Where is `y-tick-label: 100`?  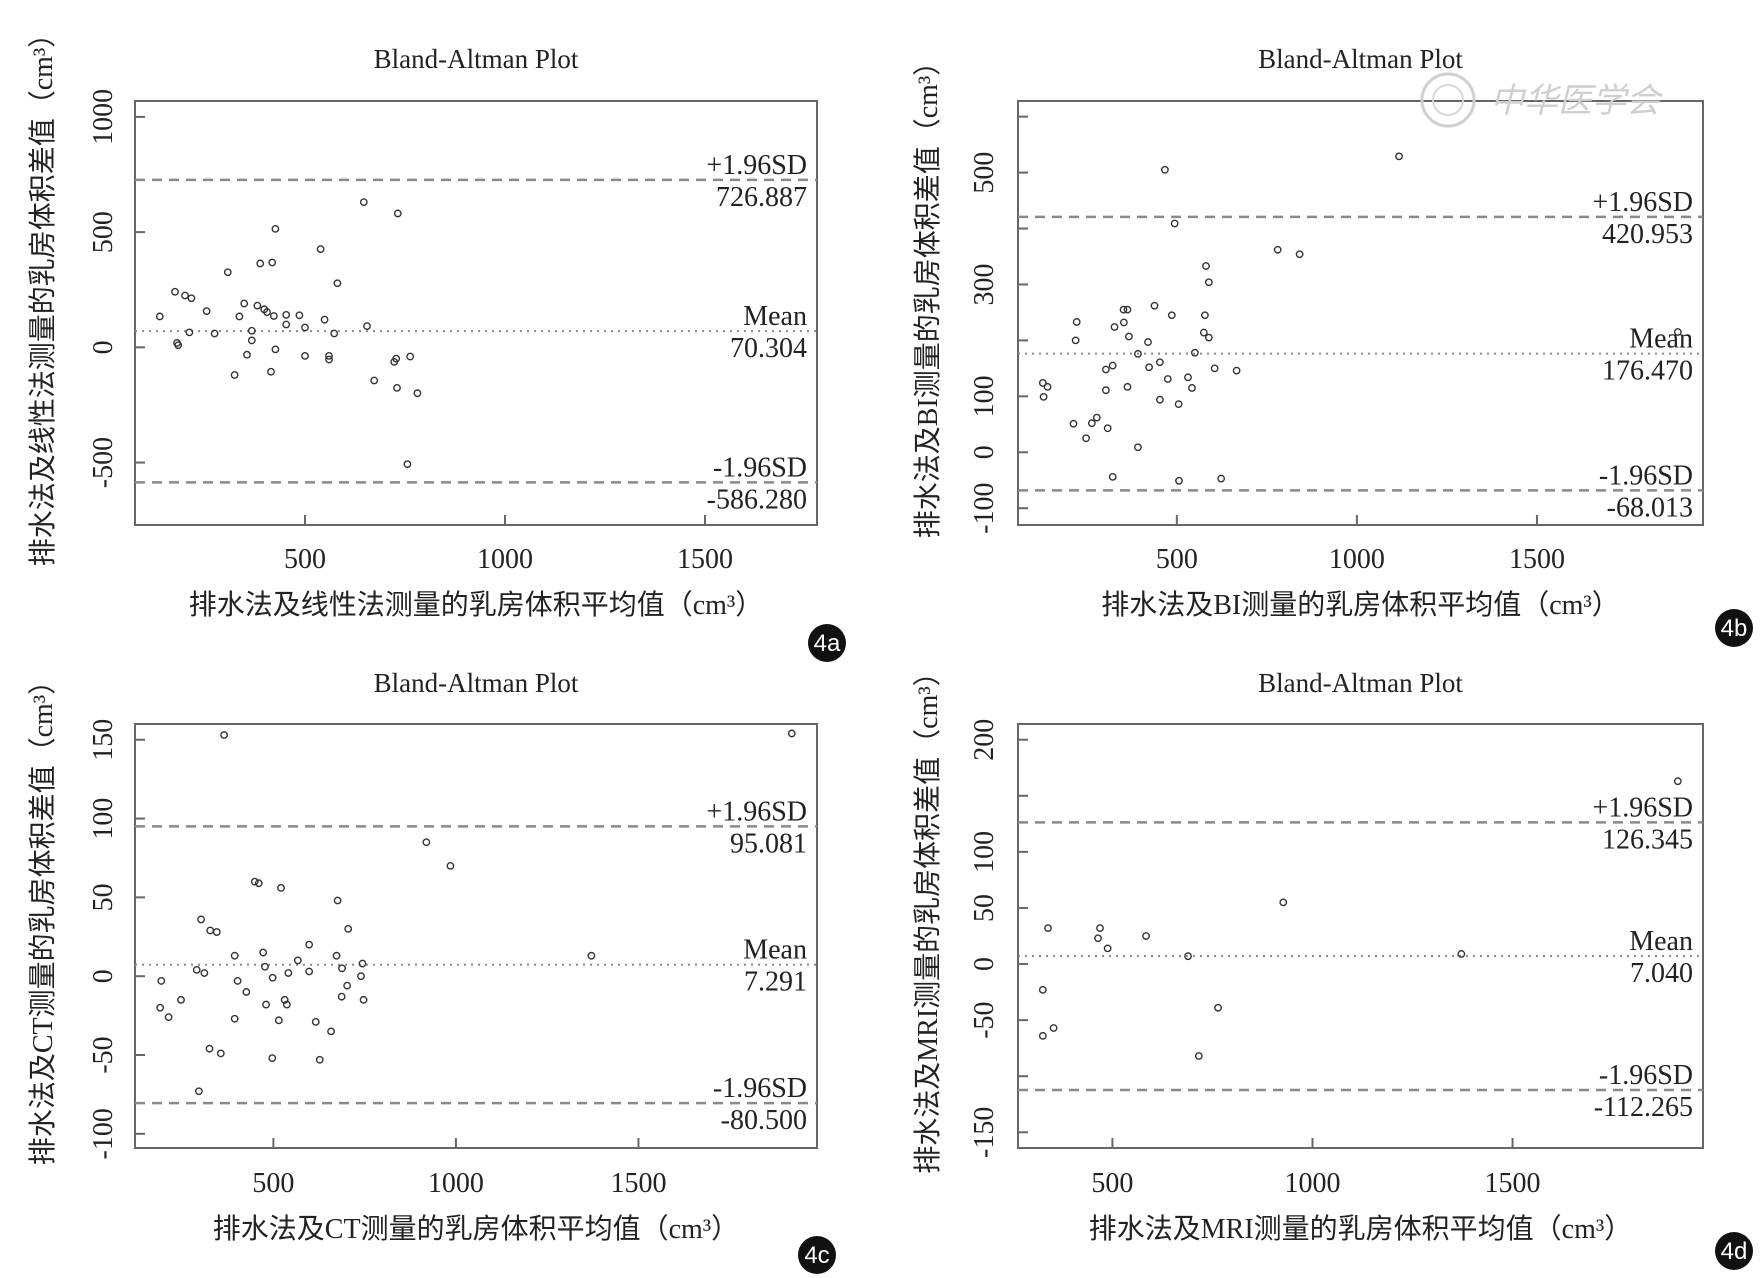 y-tick-label: 100 is located at coordinates (103, 819).